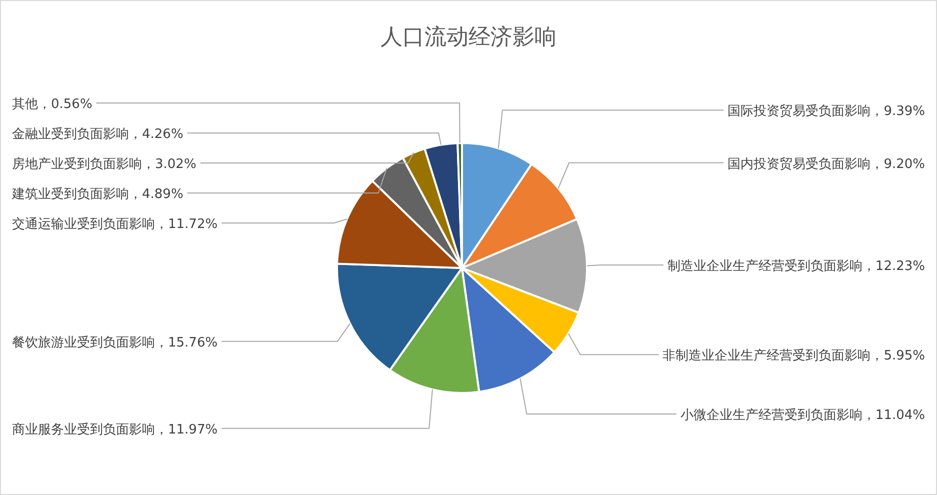 The height and width of the screenshot is (495, 937). What do you see at coordinates (468, 37) in the screenshot?
I see `chart-title: 人口流动经济影响` at bounding box center [468, 37].